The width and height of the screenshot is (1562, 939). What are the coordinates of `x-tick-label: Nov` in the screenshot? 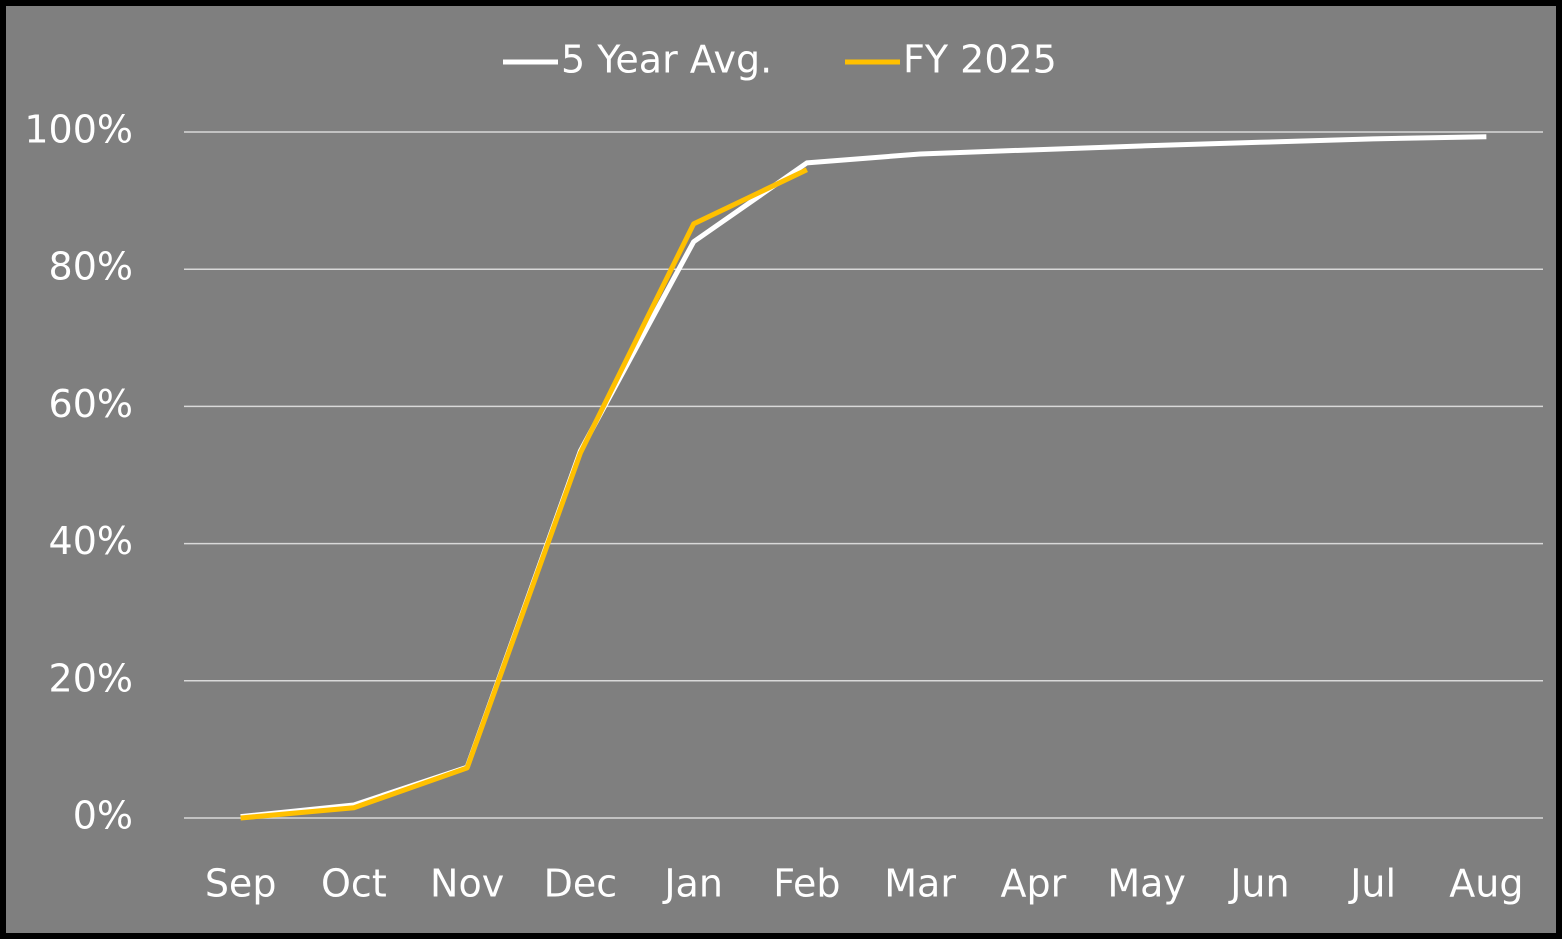 It's located at (467, 884).